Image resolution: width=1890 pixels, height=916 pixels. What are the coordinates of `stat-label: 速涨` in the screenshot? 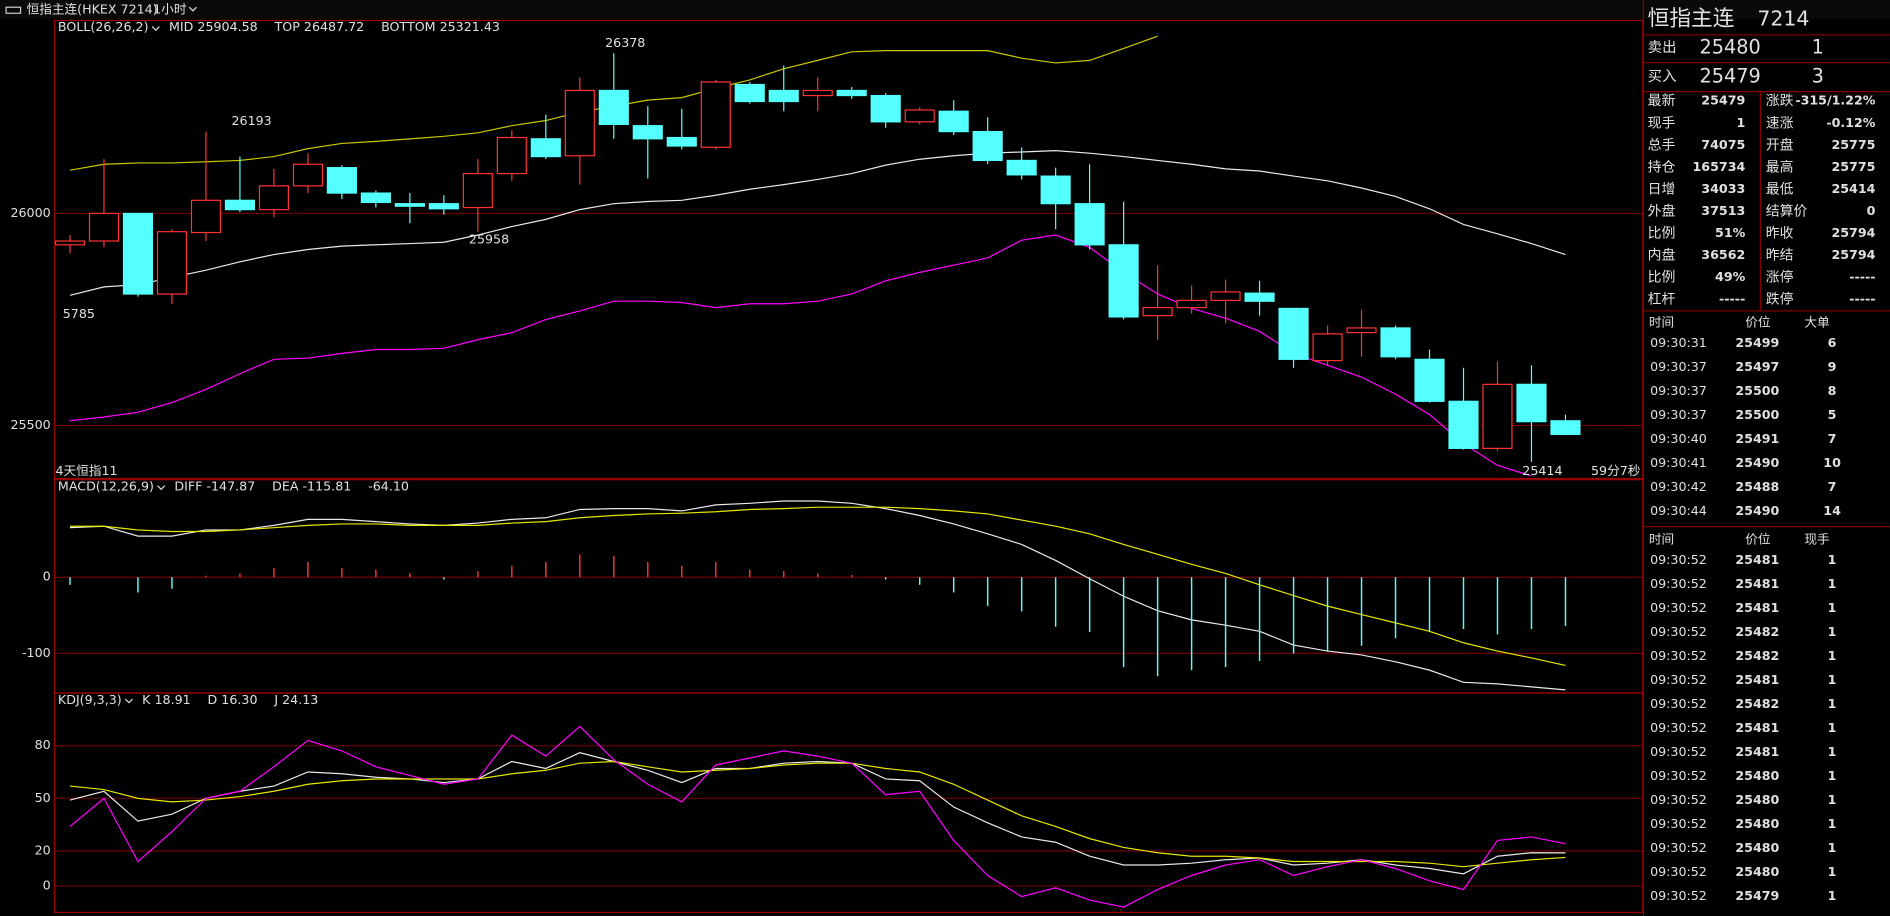 It's located at (1780, 123).